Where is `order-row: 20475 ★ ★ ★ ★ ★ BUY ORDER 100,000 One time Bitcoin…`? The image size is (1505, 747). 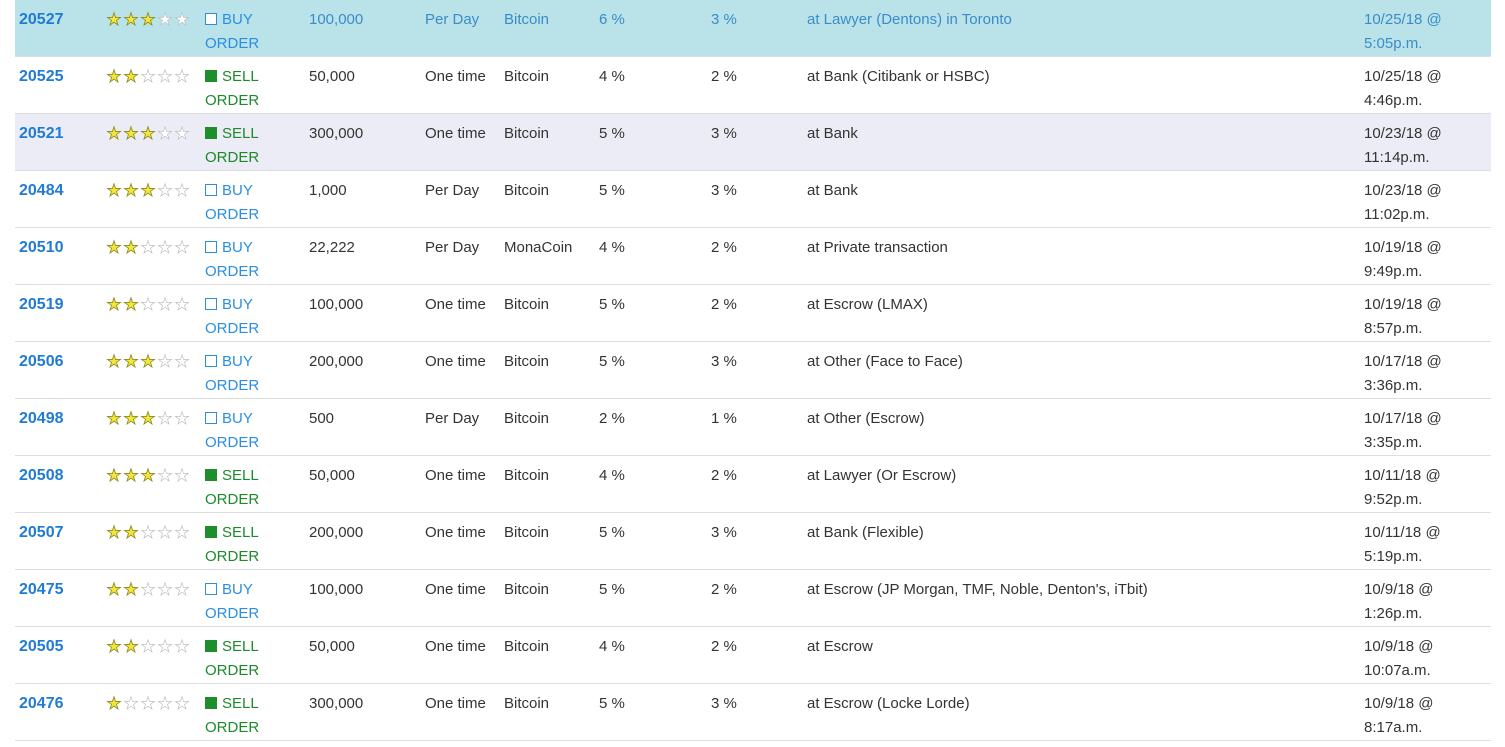 order-row: 20475 ★ ★ ★ ★ ★ BUY ORDER 100,000 One time Bitcoin… is located at coordinates (753, 598).